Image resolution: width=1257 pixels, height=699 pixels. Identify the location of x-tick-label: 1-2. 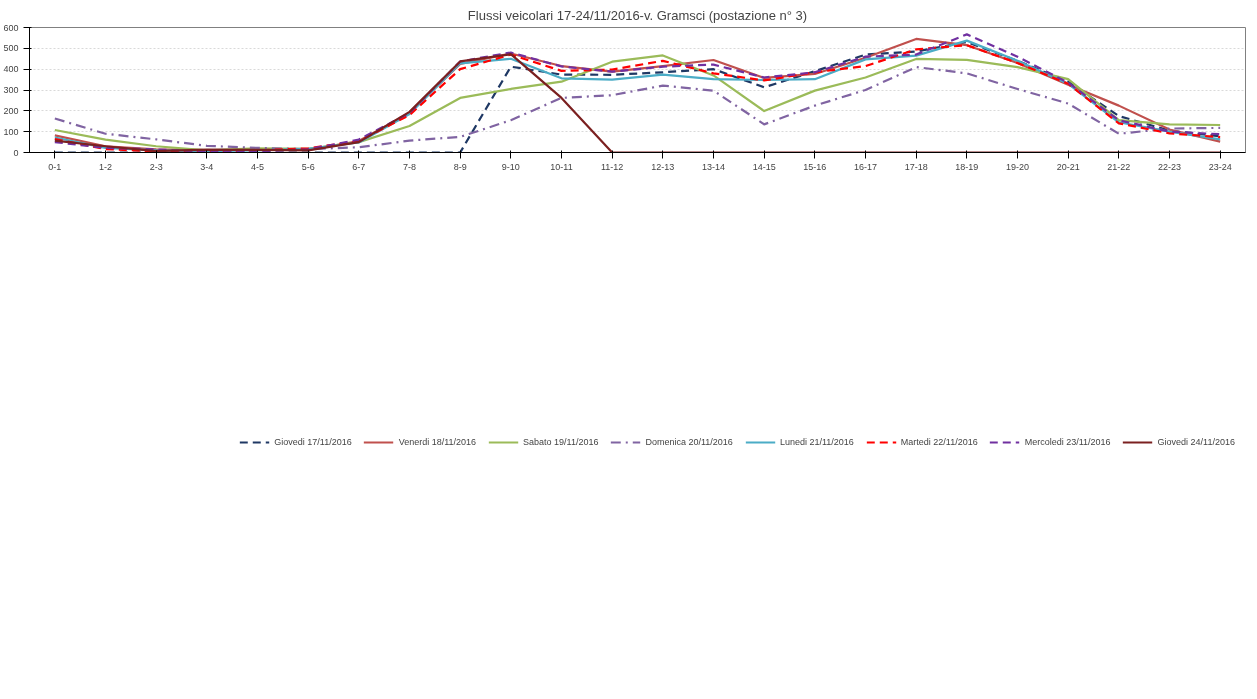
(106, 166).